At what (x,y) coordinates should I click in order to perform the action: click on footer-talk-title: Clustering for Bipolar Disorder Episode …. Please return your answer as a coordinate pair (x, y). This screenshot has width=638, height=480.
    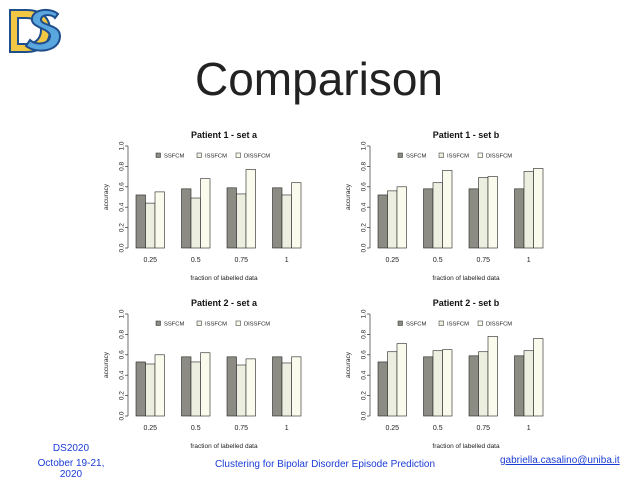
    Looking at the image, I should click on (325, 464).